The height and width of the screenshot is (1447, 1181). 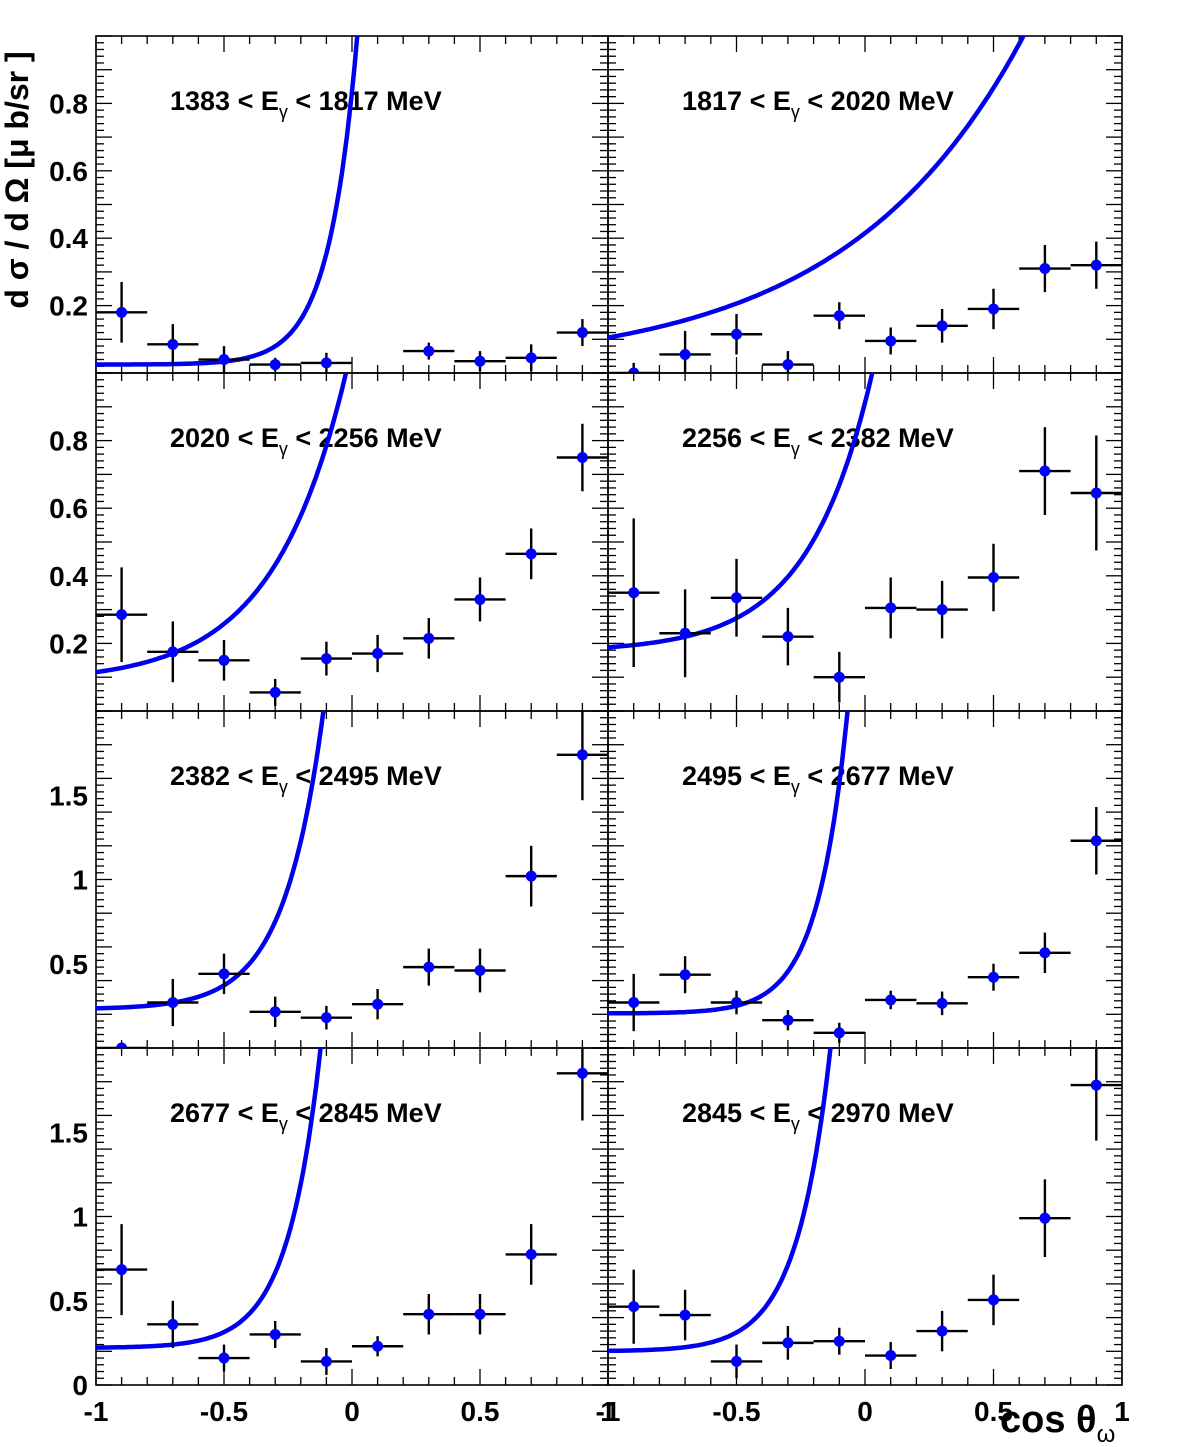 I want to click on panel-title-left: 2020 < E, so click(x=224, y=438).